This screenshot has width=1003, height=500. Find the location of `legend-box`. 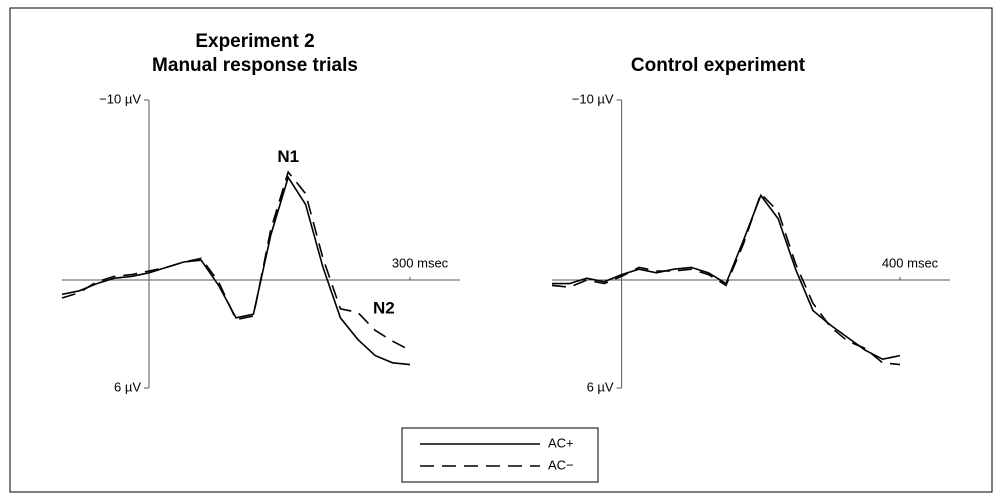

legend-box is located at coordinates (500, 455).